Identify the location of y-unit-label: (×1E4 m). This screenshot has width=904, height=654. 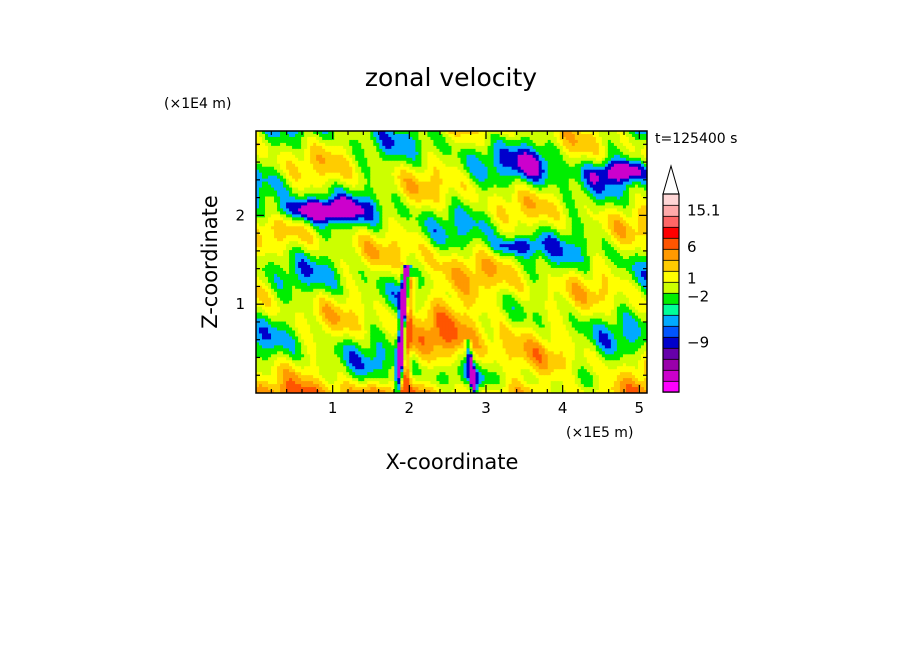
(197, 104).